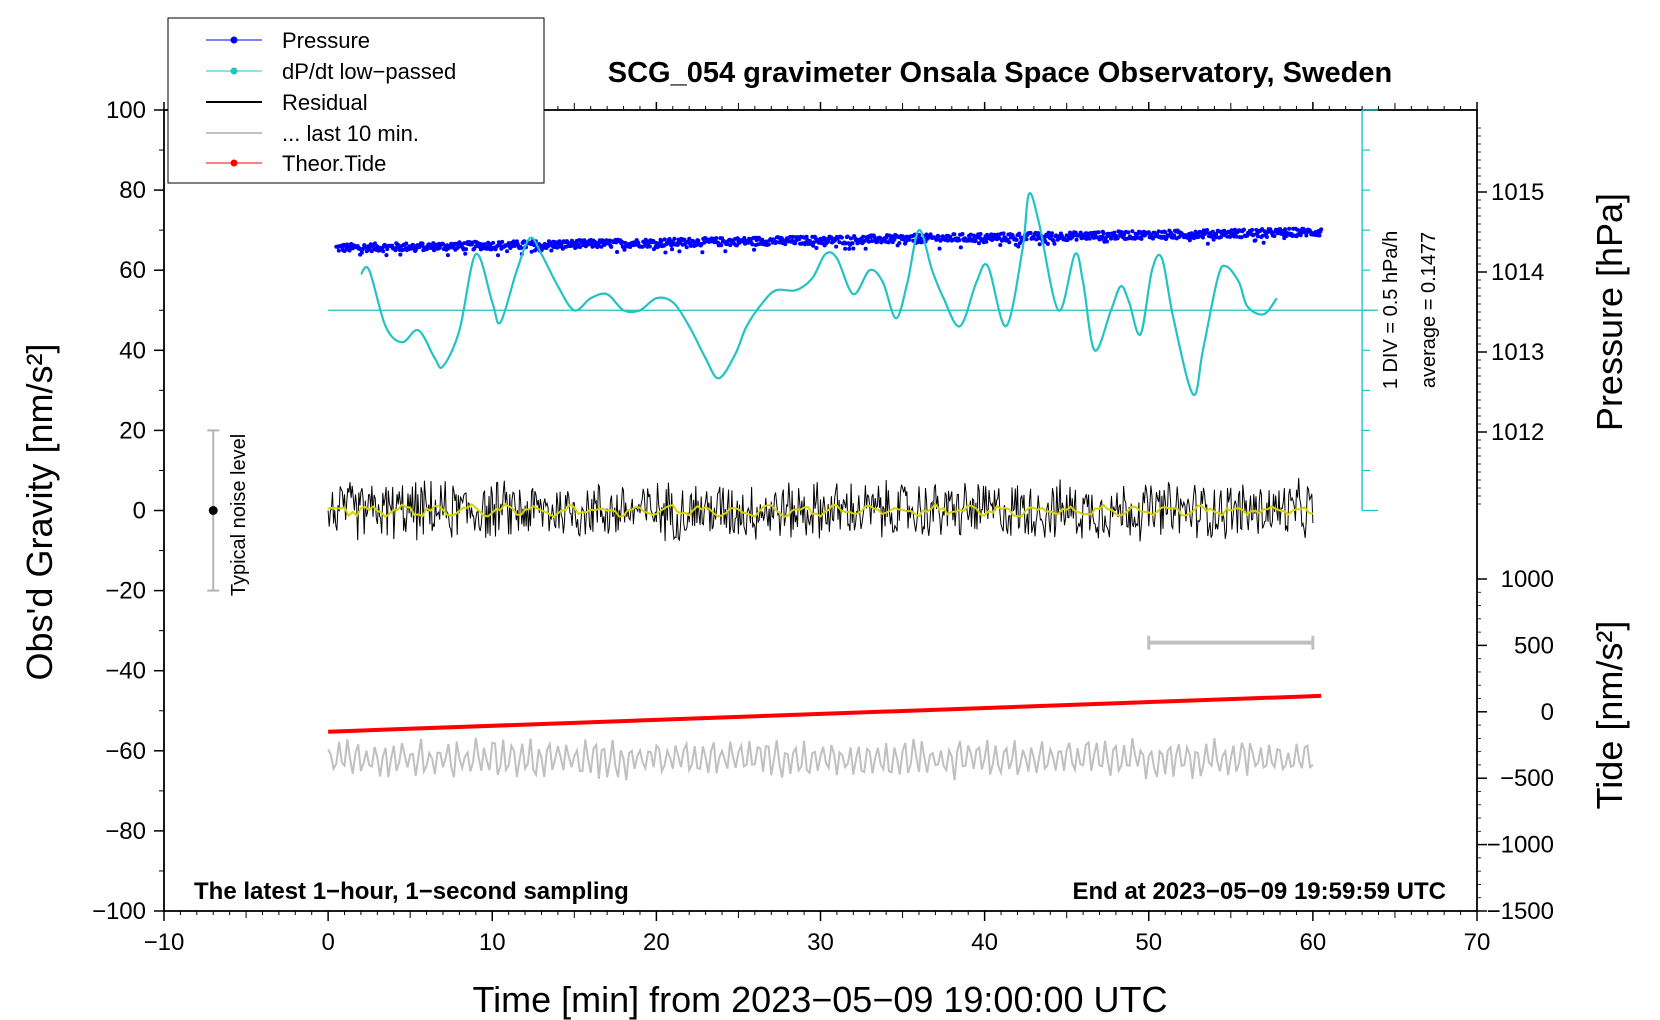 Image resolution: width=1660 pixels, height=1020 pixels. Describe the element at coordinates (1259, 891) in the screenshot. I see `bottom-right-note: End at 2023−05−09 19:59:59 UTC` at that location.